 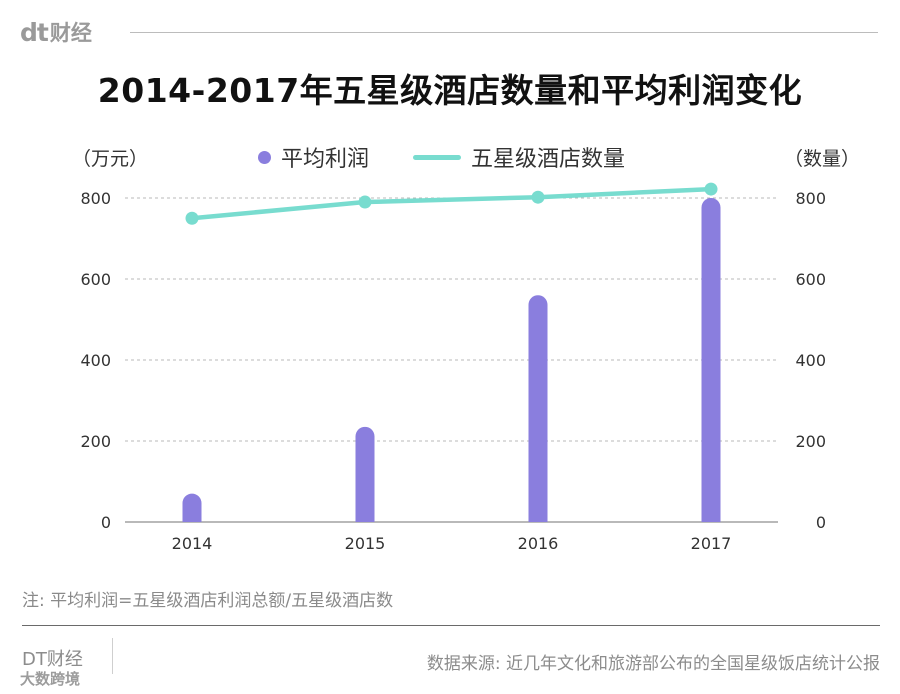 I want to click on bar-2016, so click(x=538, y=408).